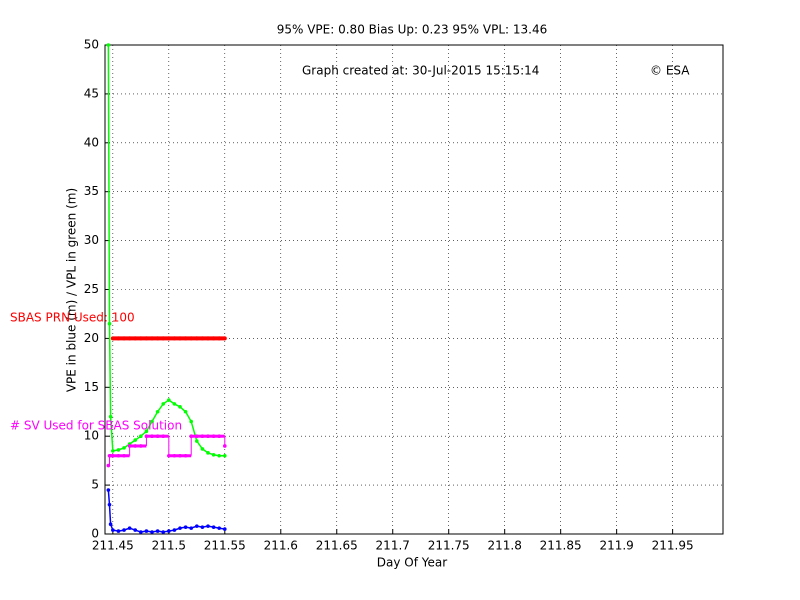 Image resolution: width=800 pixels, height=600 pixels. Describe the element at coordinates (91, 338) in the screenshot. I see `y-tick-label: 20` at that location.